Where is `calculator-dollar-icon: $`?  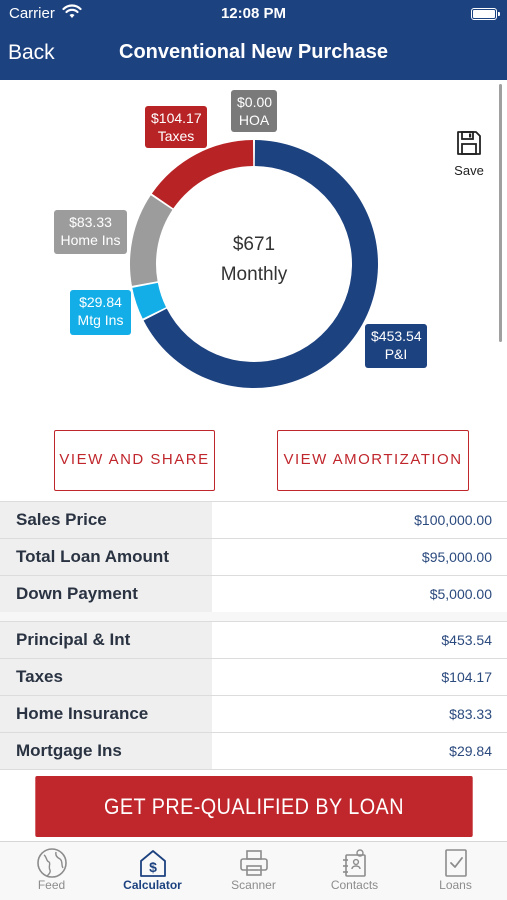
calculator-dollar-icon: $ is located at coordinates (152, 860).